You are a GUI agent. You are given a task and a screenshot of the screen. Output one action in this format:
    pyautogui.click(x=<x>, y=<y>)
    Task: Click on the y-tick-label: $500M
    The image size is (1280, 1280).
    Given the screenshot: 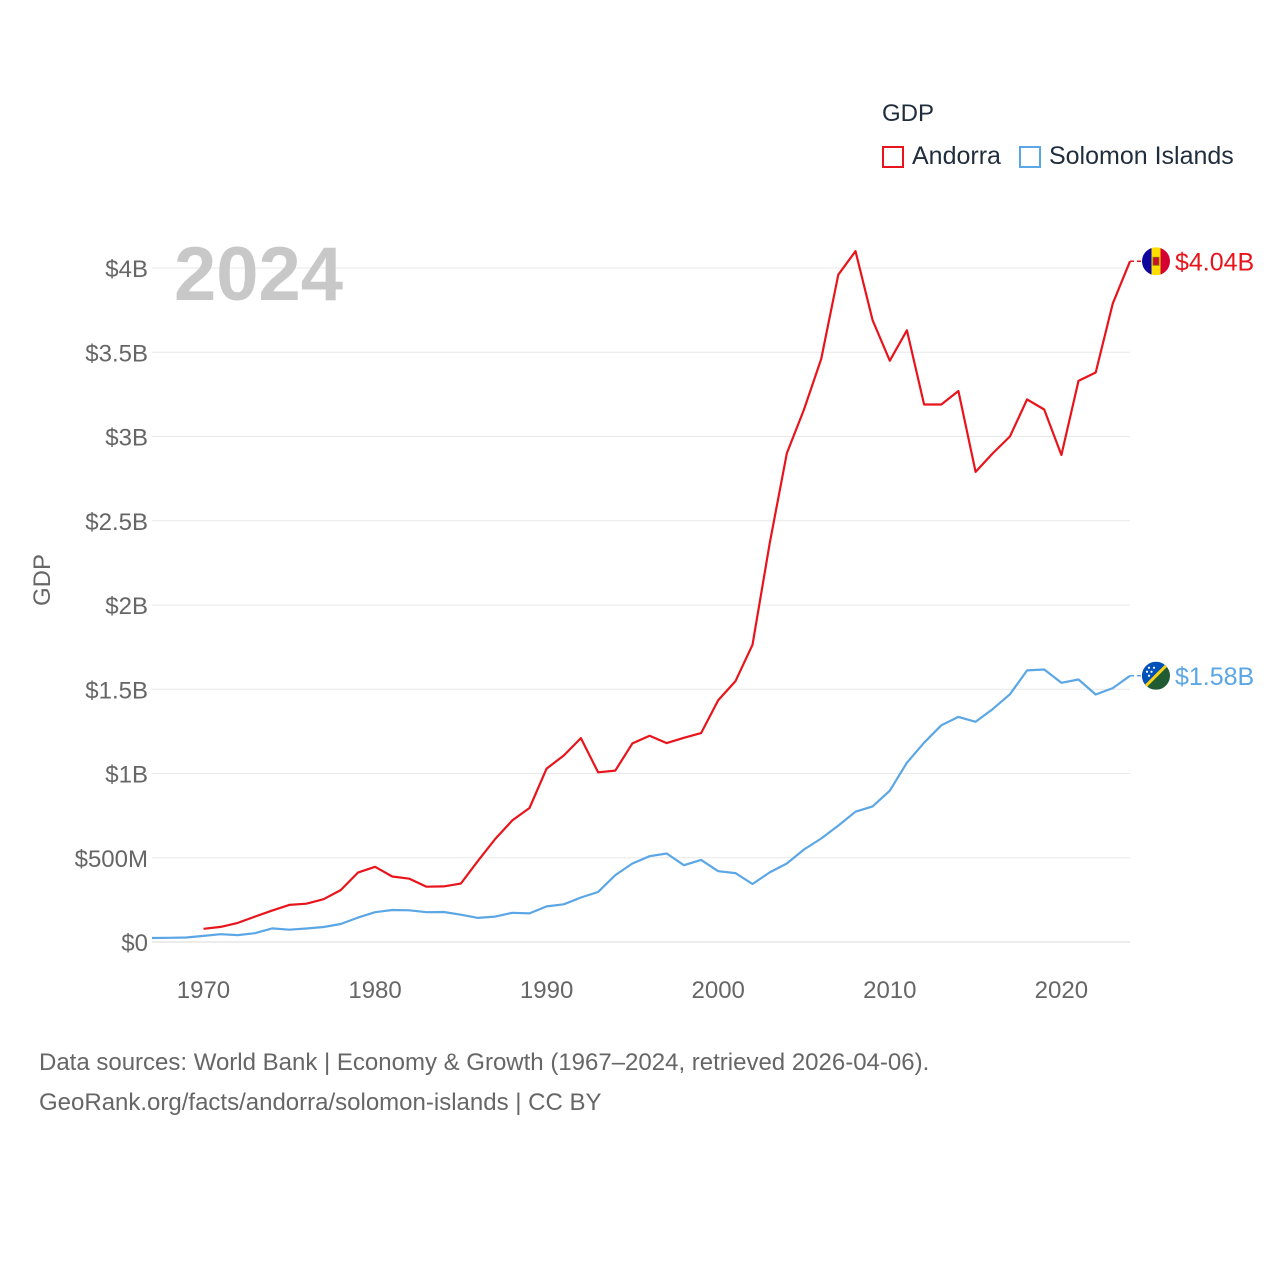 What is the action you would take?
    pyautogui.click(x=111, y=859)
    